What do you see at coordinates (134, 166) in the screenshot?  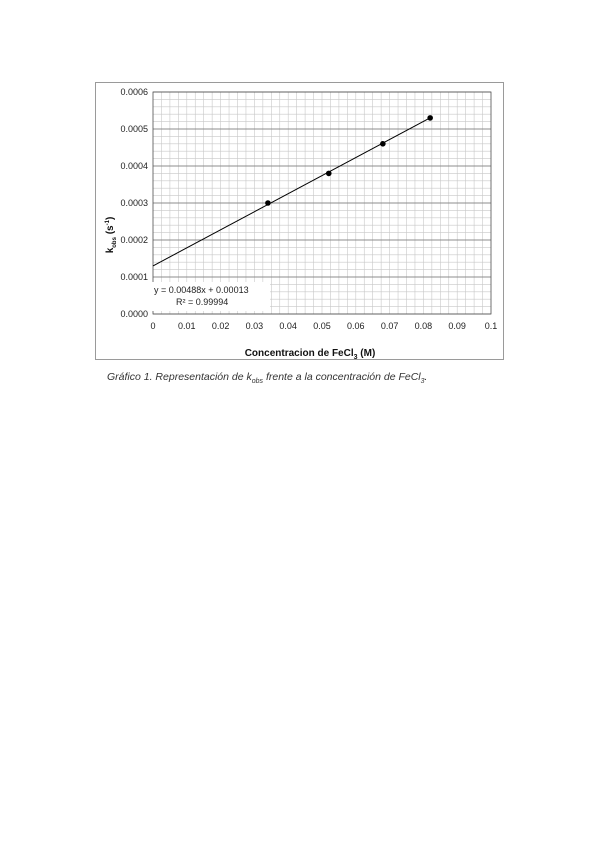 I see `y-tick-label: 0.0004` at bounding box center [134, 166].